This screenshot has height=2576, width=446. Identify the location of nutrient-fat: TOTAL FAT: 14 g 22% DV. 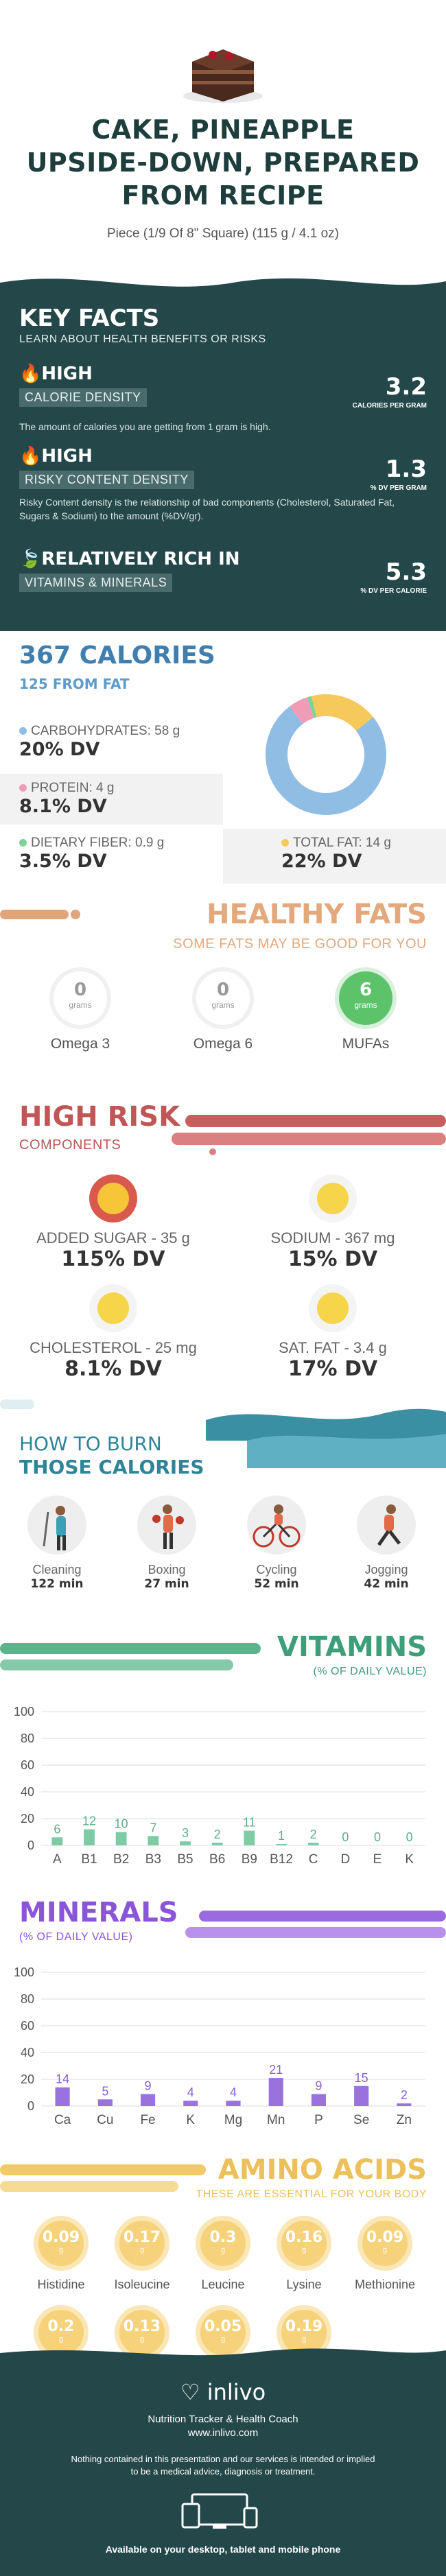
(336, 854).